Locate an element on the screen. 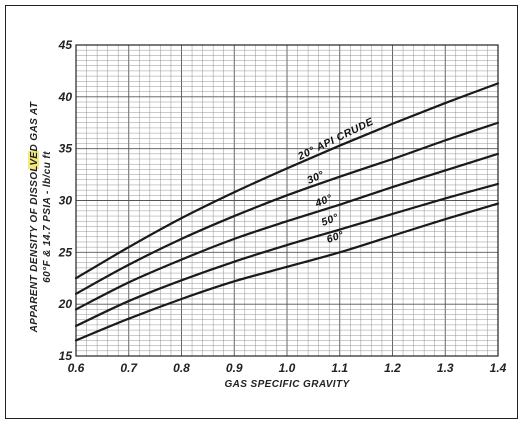  x-tick-label: 1.2 is located at coordinates (392, 368).